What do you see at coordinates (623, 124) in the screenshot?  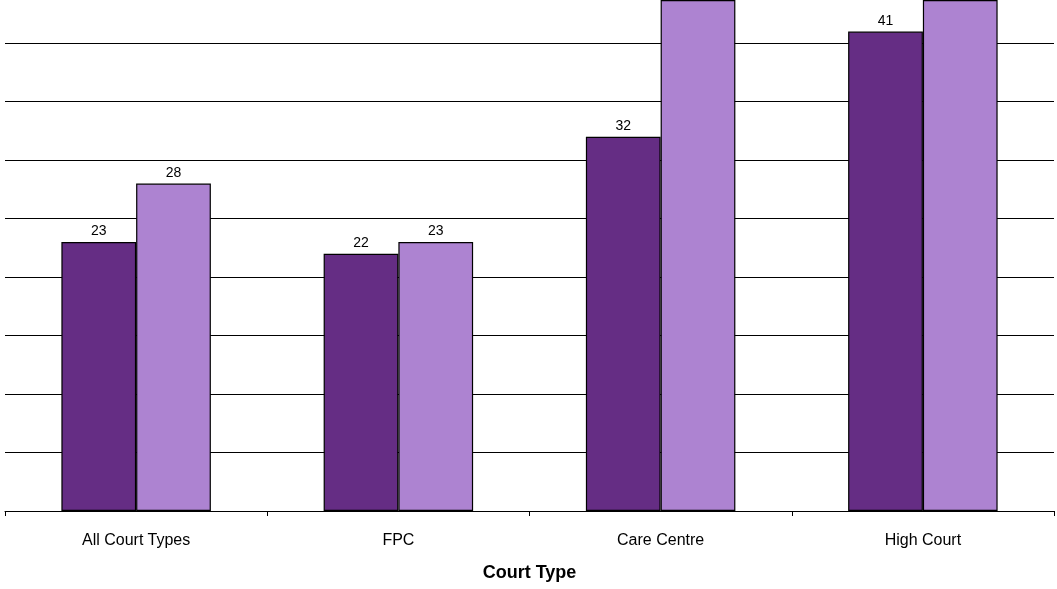 I see `data-label: 32` at bounding box center [623, 124].